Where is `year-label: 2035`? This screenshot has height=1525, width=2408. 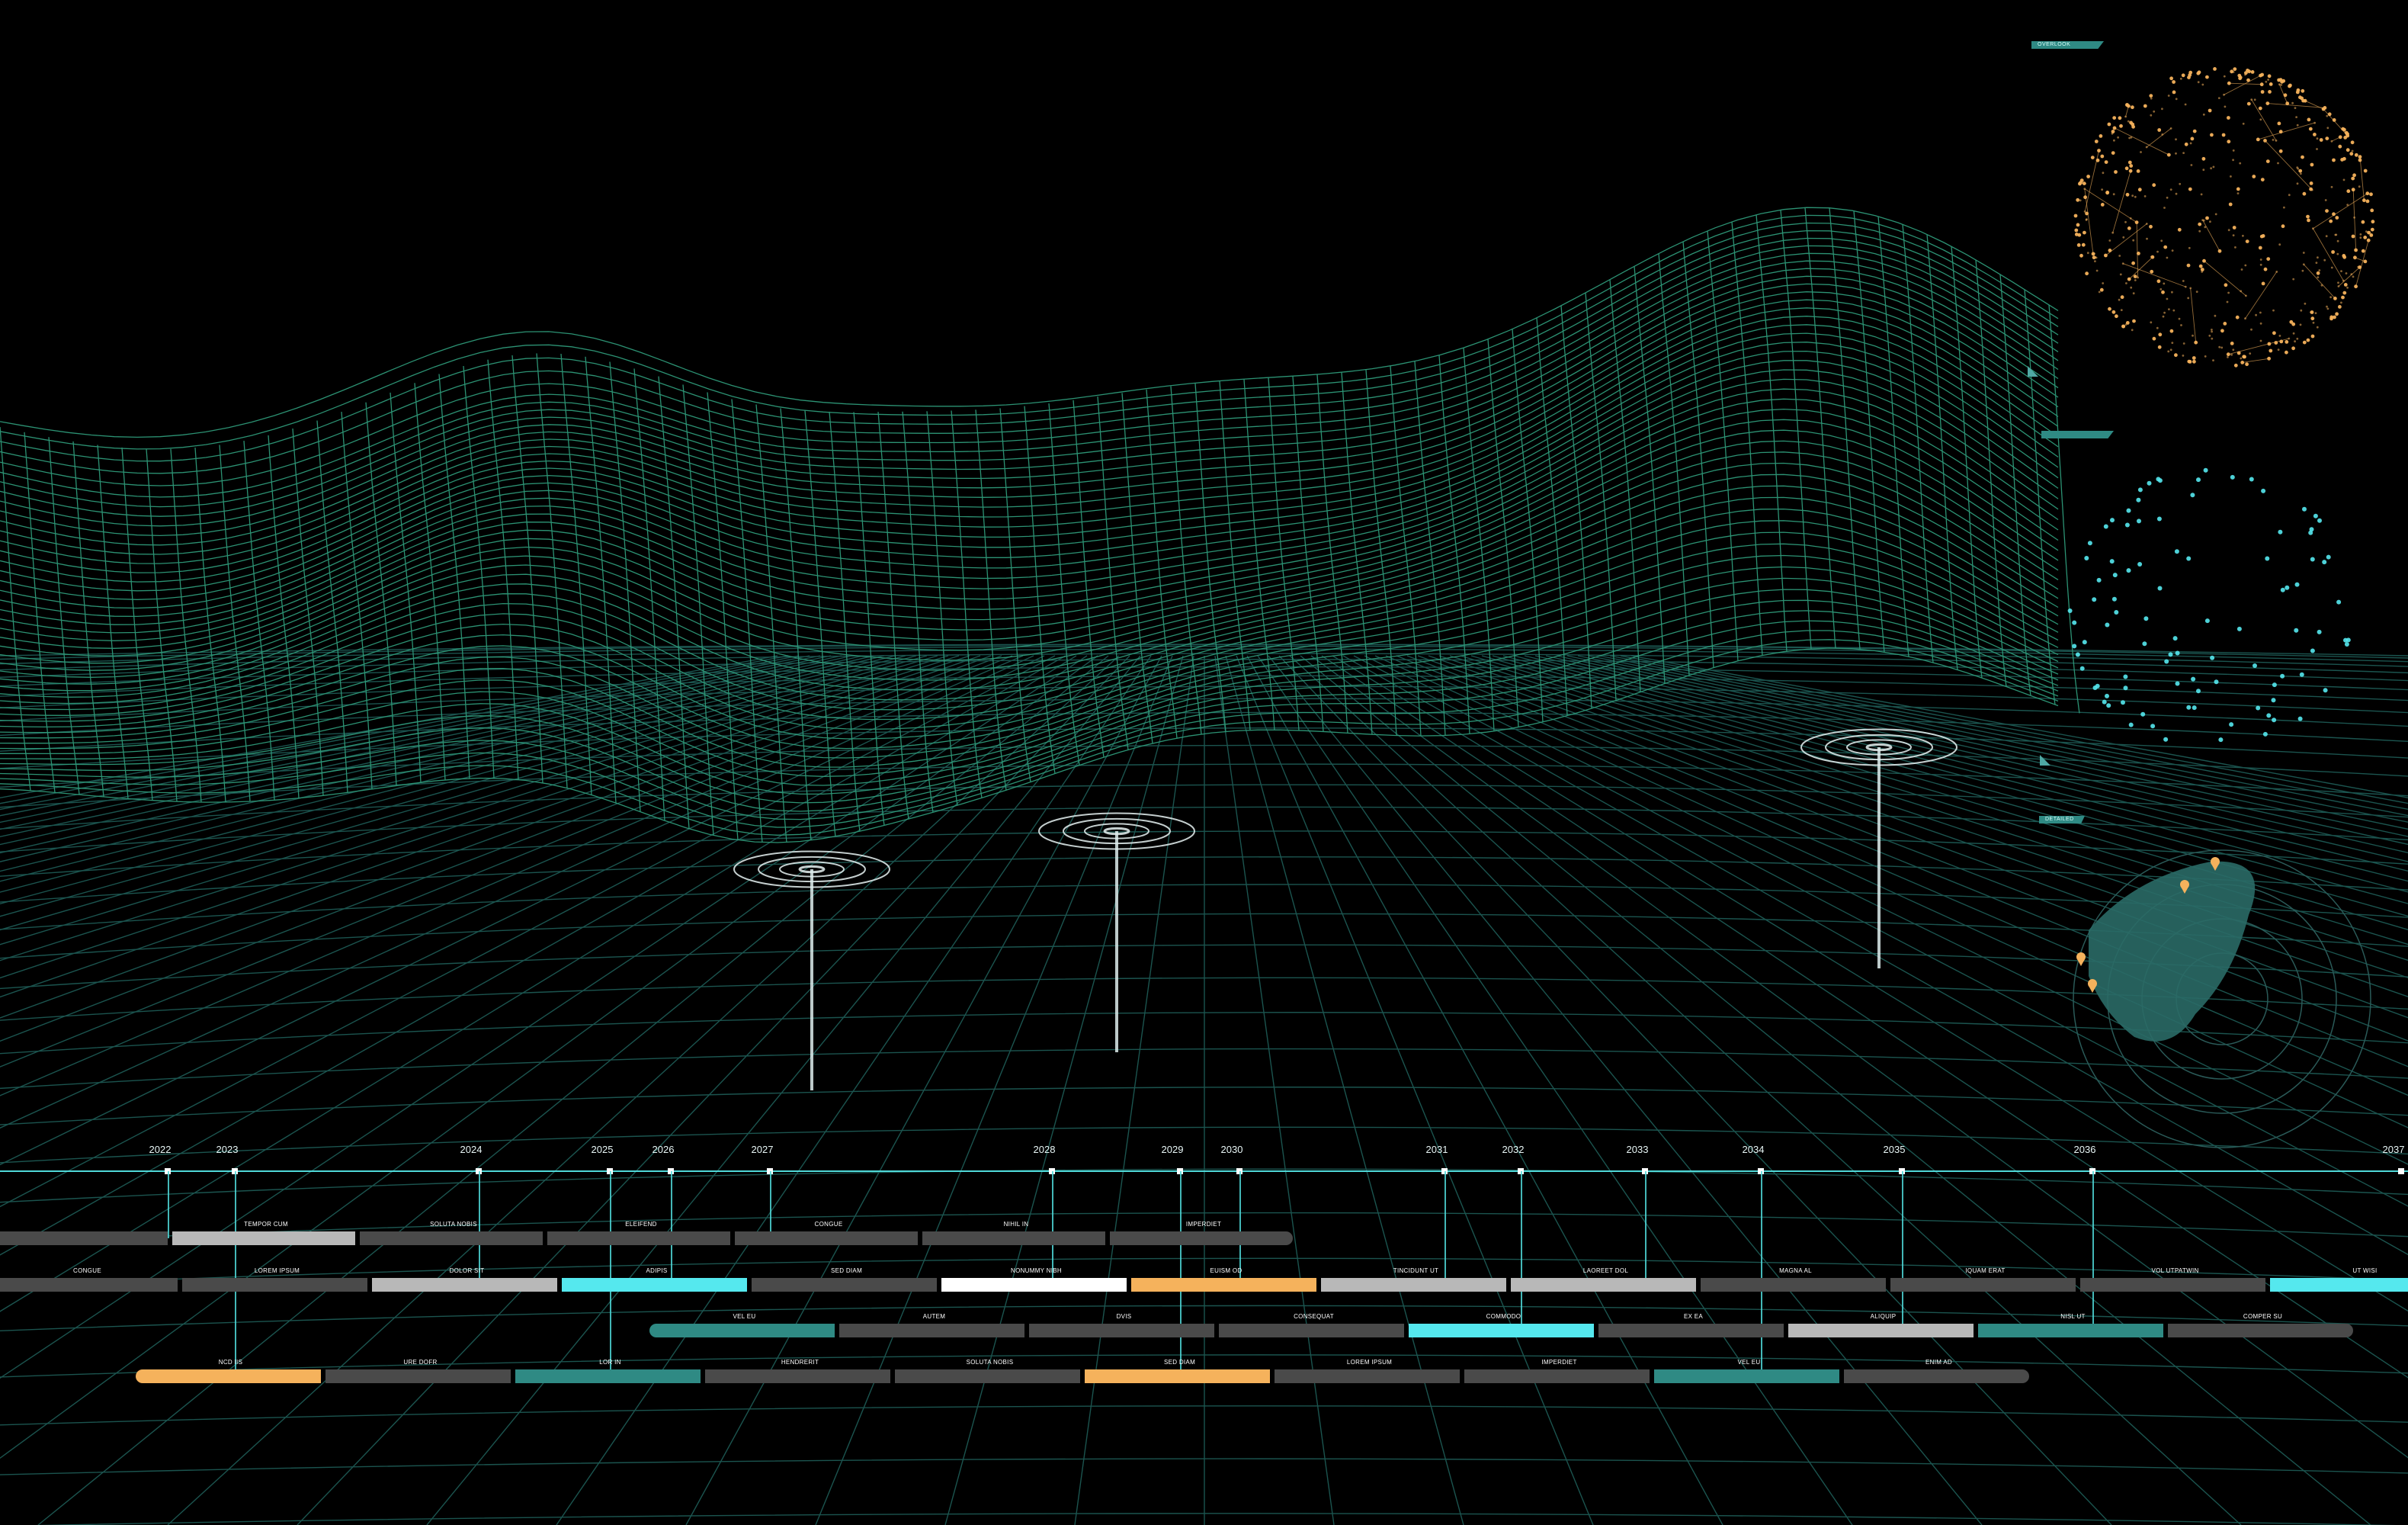 year-label: 2035 is located at coordinates (1895, 1149).